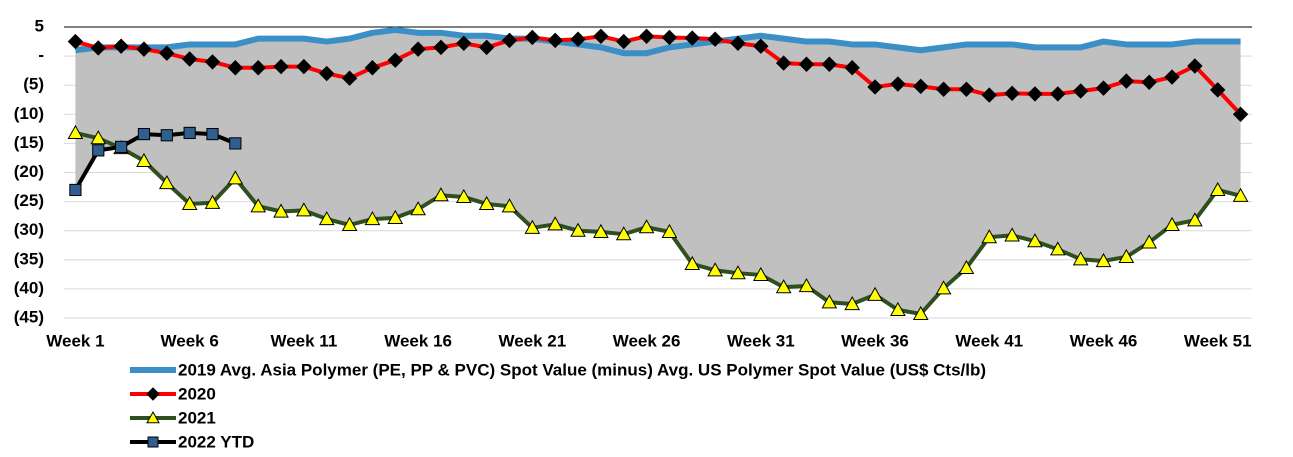 The image size is (1293, 457). I want to click on x-tick-label: Week 31, so click(761, 340).